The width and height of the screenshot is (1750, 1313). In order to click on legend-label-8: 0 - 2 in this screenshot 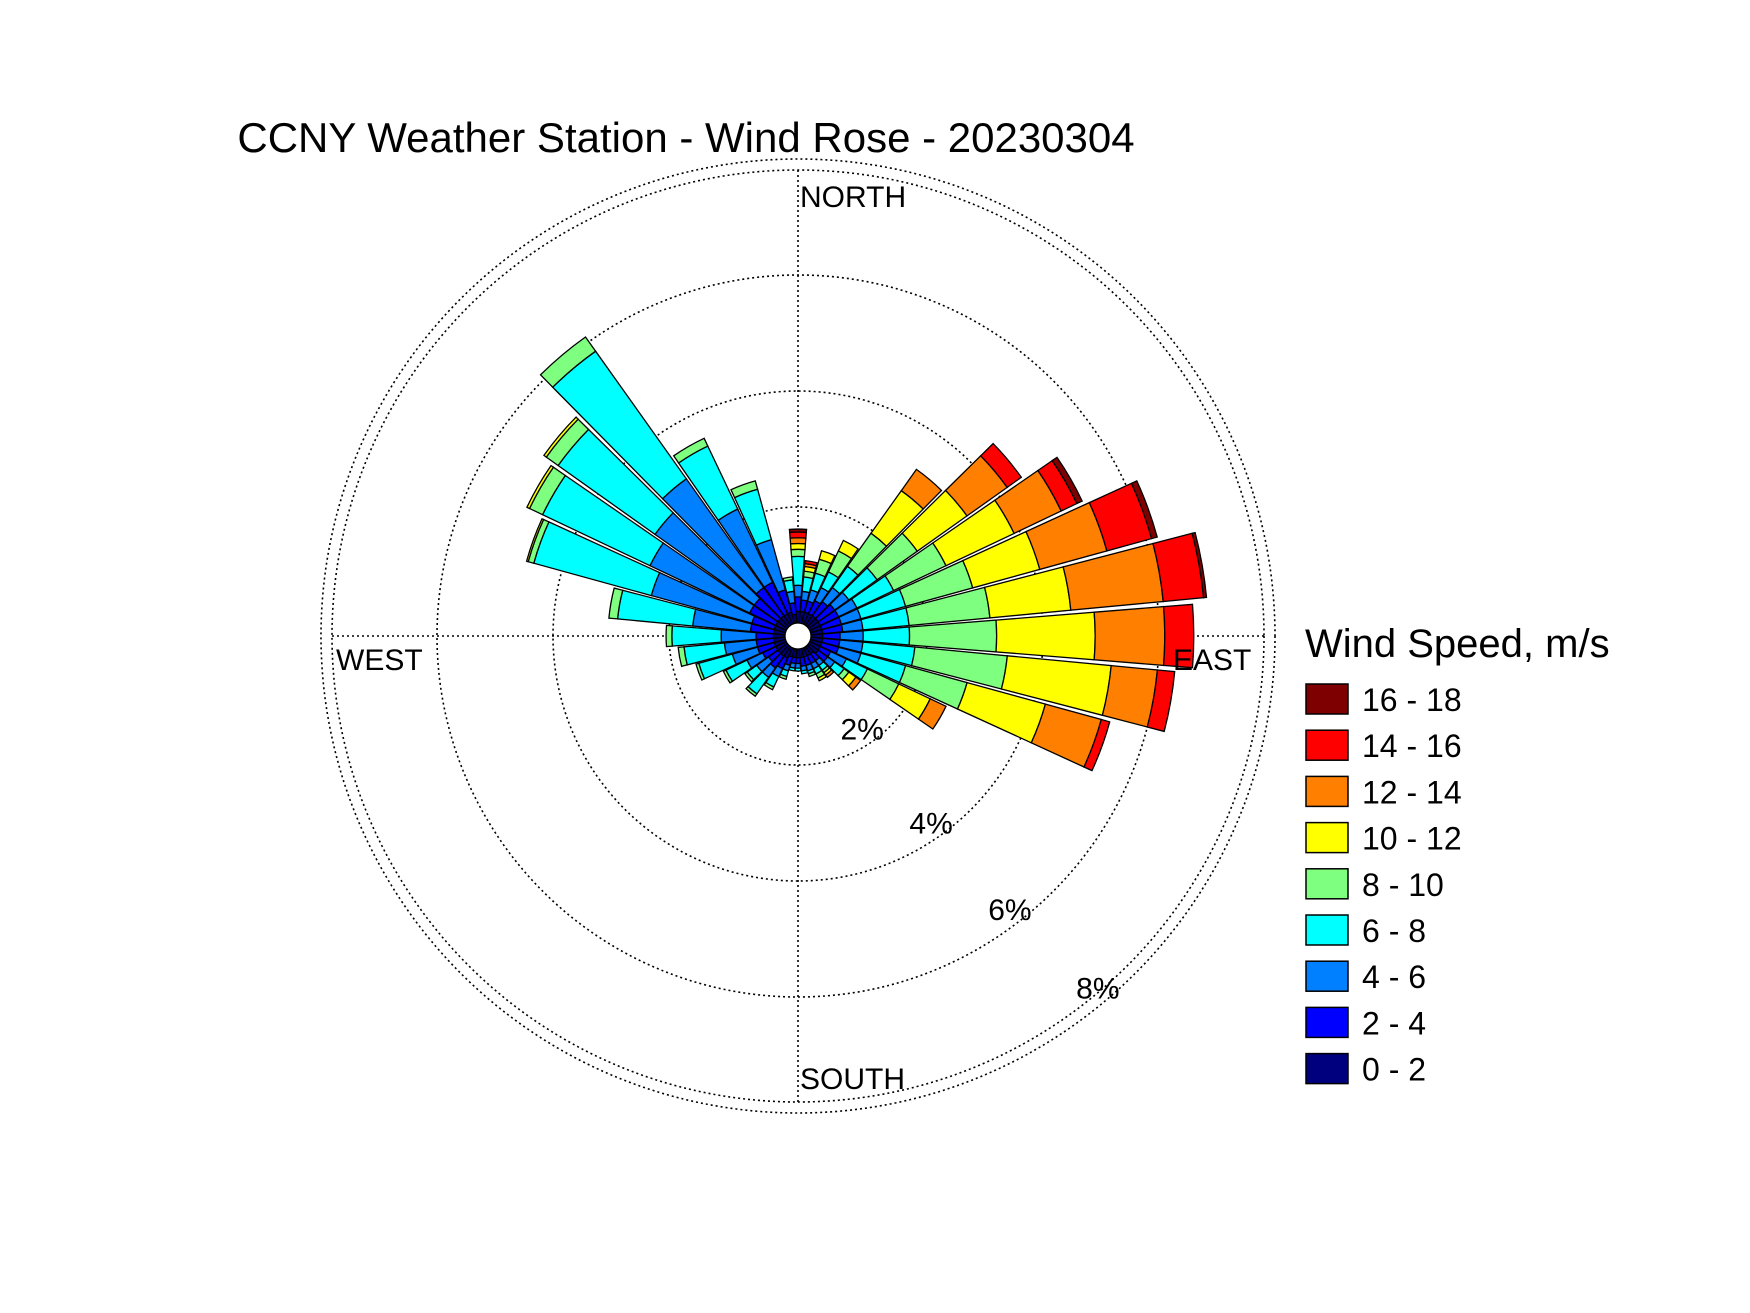, I will do `click(1394, 1070)`.